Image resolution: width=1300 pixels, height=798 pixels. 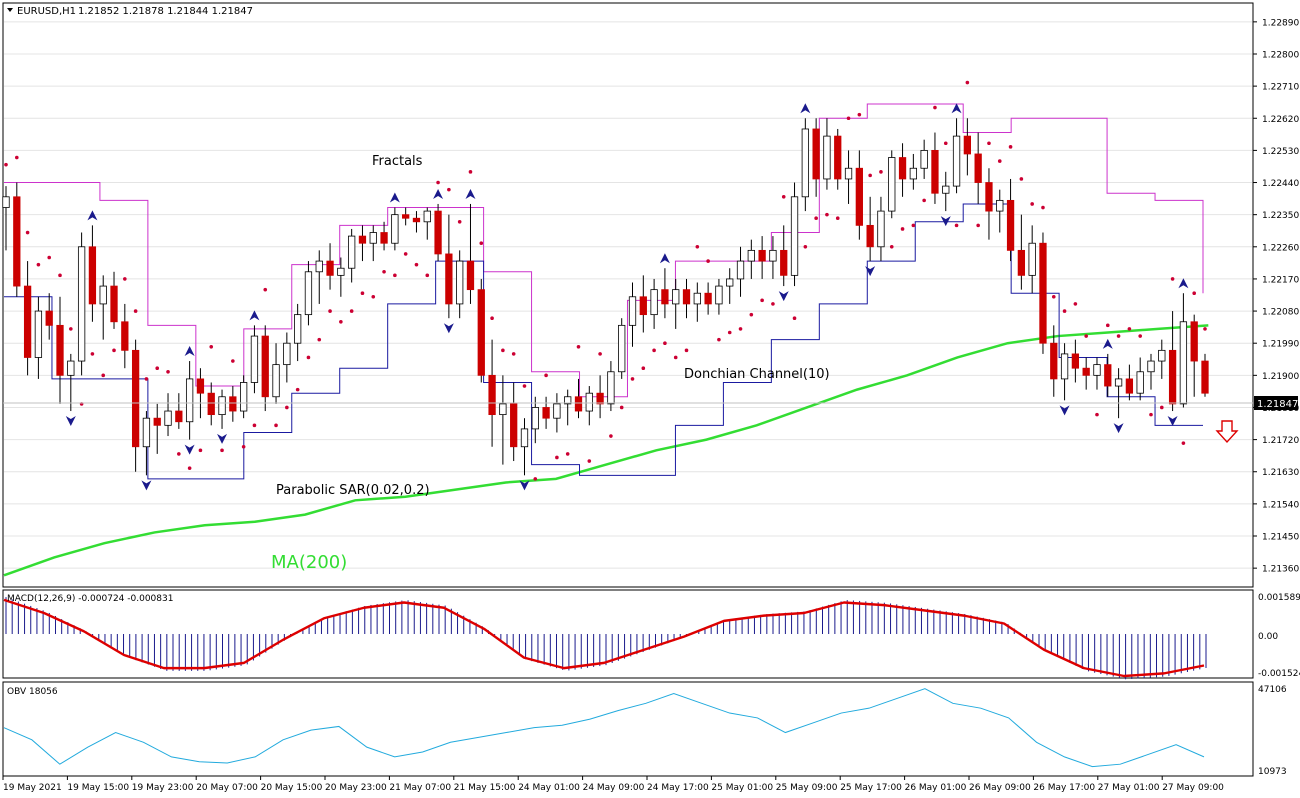 What do you see at coordinates (614, 788) in the screenshot?
I see `time-tick-label: 24 May 09:00` at bounding box center [614, 788].